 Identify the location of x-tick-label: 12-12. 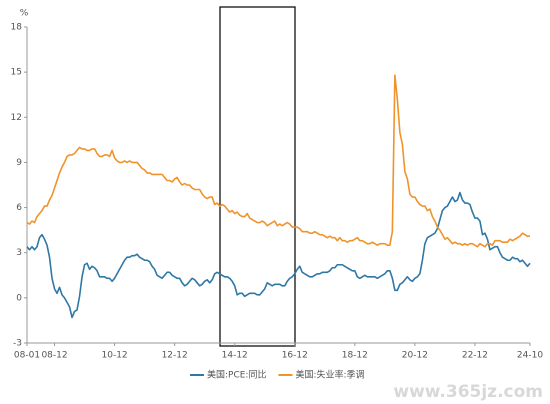
(175, 356).